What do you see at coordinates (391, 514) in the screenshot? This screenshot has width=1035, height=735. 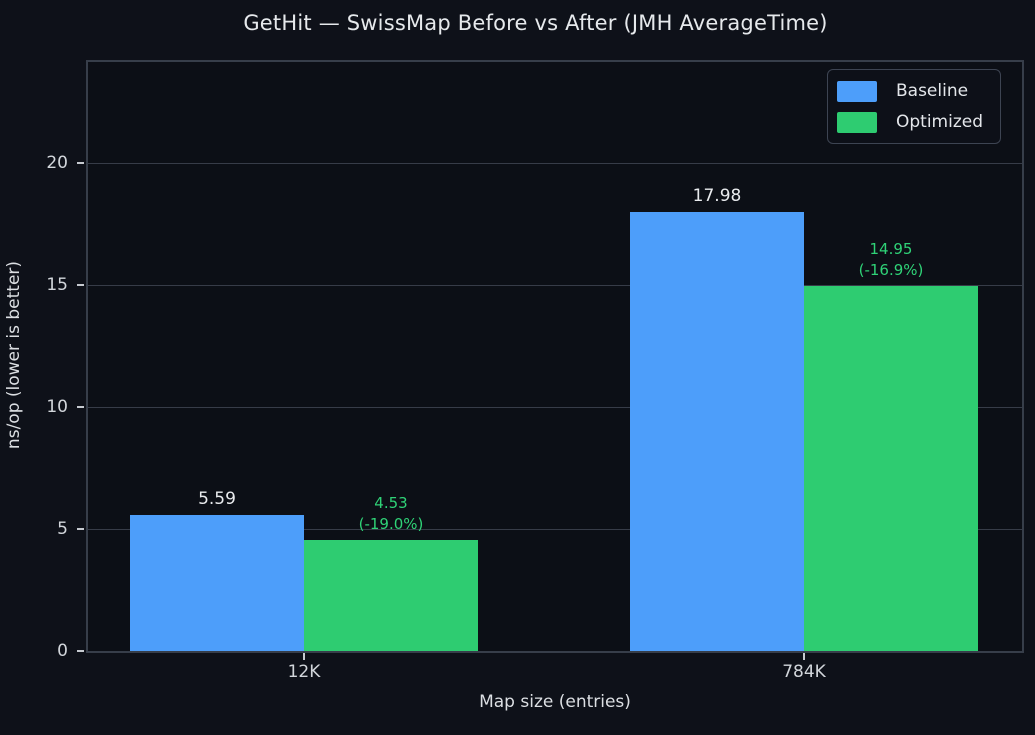 I see `bar-value-label-optimized-12k: 4.53 (-19.0%)` at bounding box center [391, 514].